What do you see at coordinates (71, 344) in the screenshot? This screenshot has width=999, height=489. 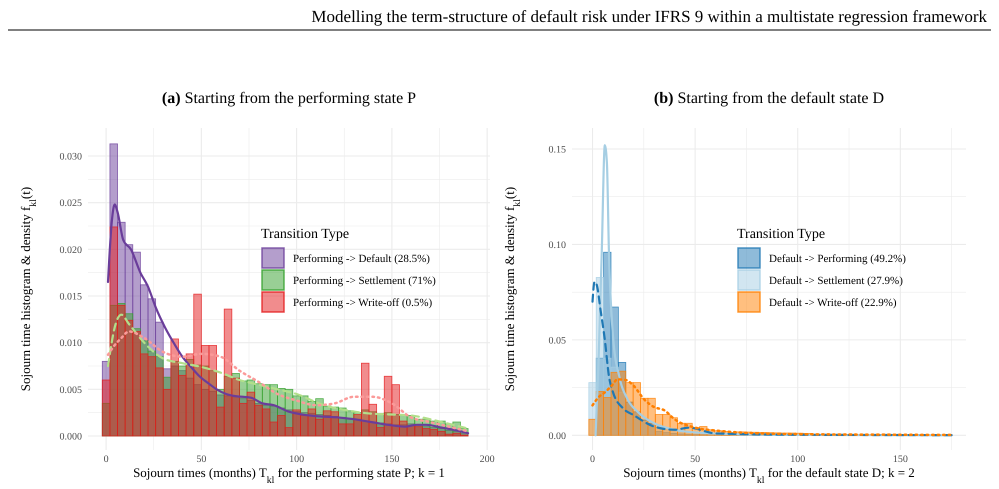 I see `y-tick-label: 0.010` at bounding box center [71, 344].